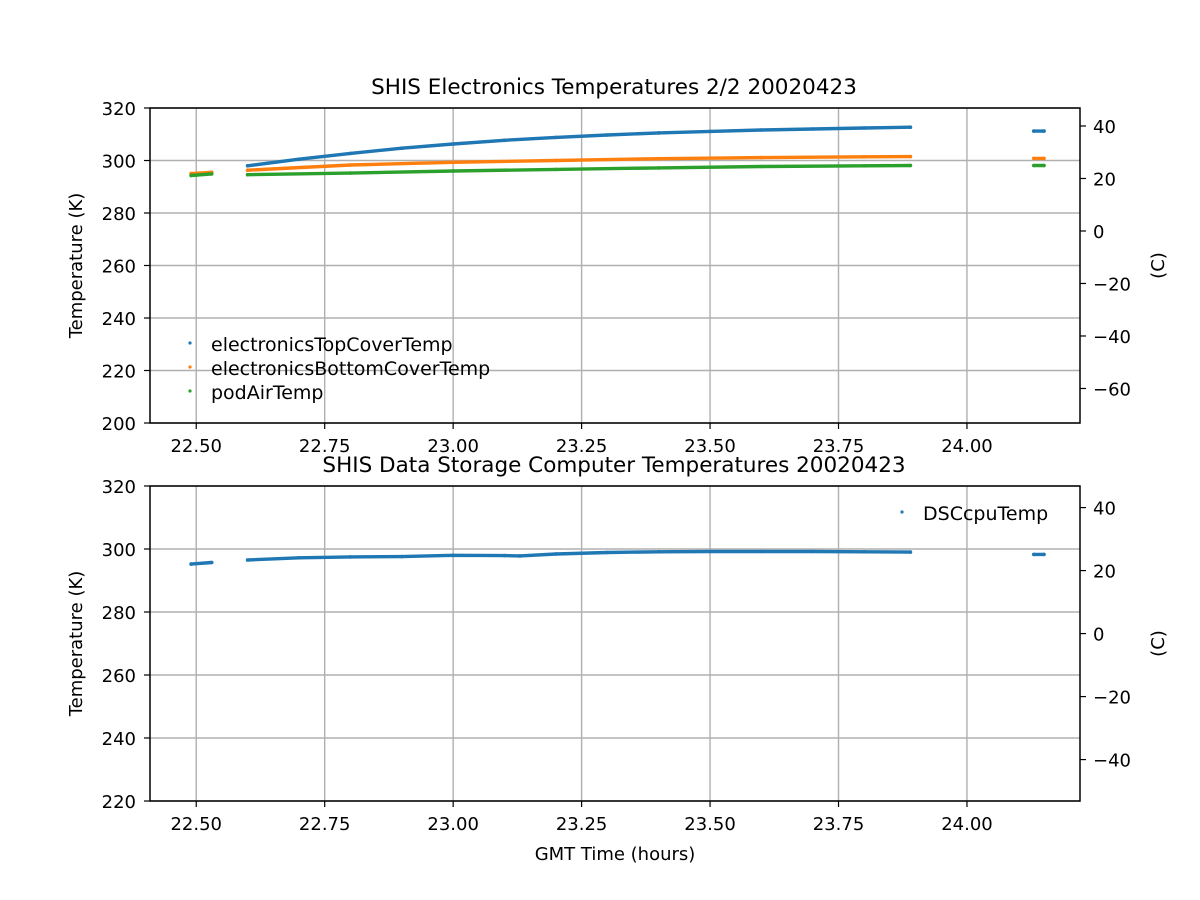 The width and height of the screenshot is (1200, 900). What do you see at coordinates (267, 393) in the screenshot?
I see `legend-label: podAirTemp` at bounding box center [267, 393].